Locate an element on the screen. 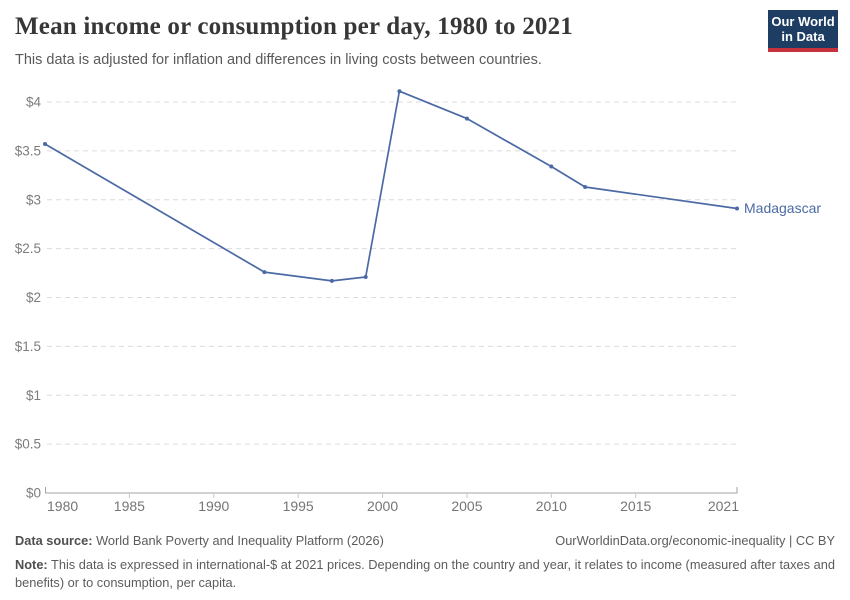 The width and height of the screenshot is (850, 600). x-tick-label: 1980 is located at coordinates (62, 506).